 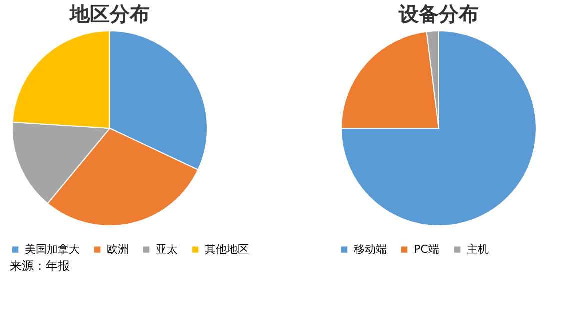 I want to click on source-note: 来源：年报, so click(x=40, y=266).